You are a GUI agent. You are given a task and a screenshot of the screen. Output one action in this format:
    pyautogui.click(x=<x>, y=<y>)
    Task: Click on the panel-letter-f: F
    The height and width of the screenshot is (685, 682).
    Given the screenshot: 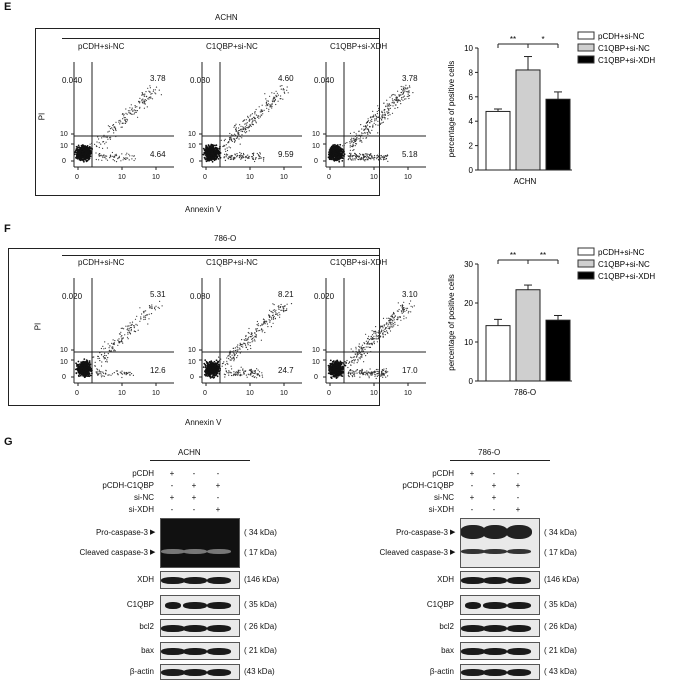 What is the action you would take?
    pyautogui.click(x=7, y=229)
    